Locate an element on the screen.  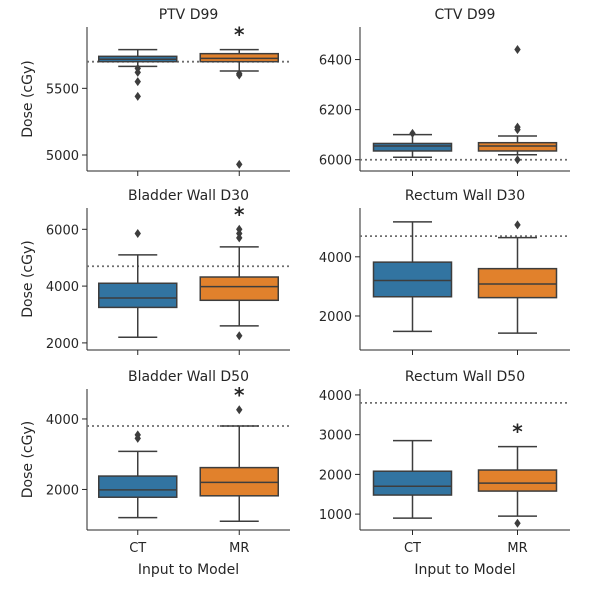
y-tick-label: 3000 is located at coordinates (335, 436).